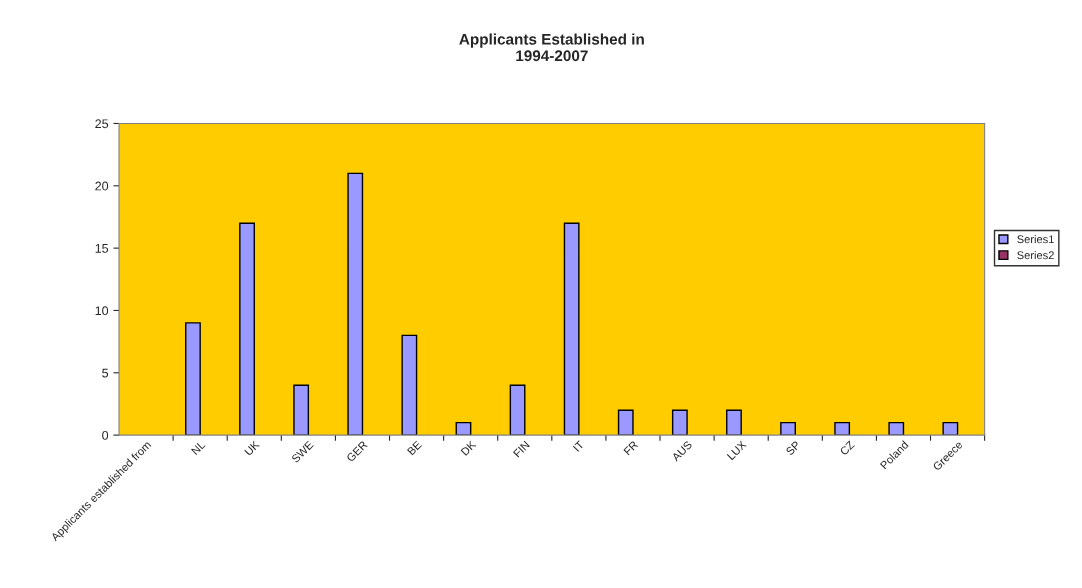 This screenshot has width=1082, height=588. Describe the element at coordinates (1035, 255) in the screenshot. I see `legend-label: Series2` at that location.